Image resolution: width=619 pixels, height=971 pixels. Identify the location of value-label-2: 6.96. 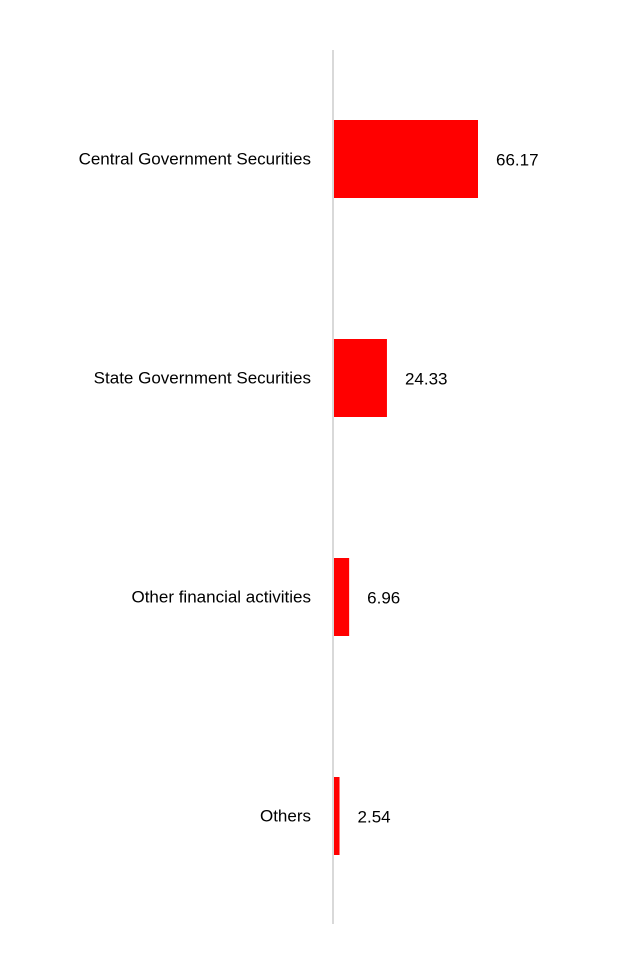
(383, 598).